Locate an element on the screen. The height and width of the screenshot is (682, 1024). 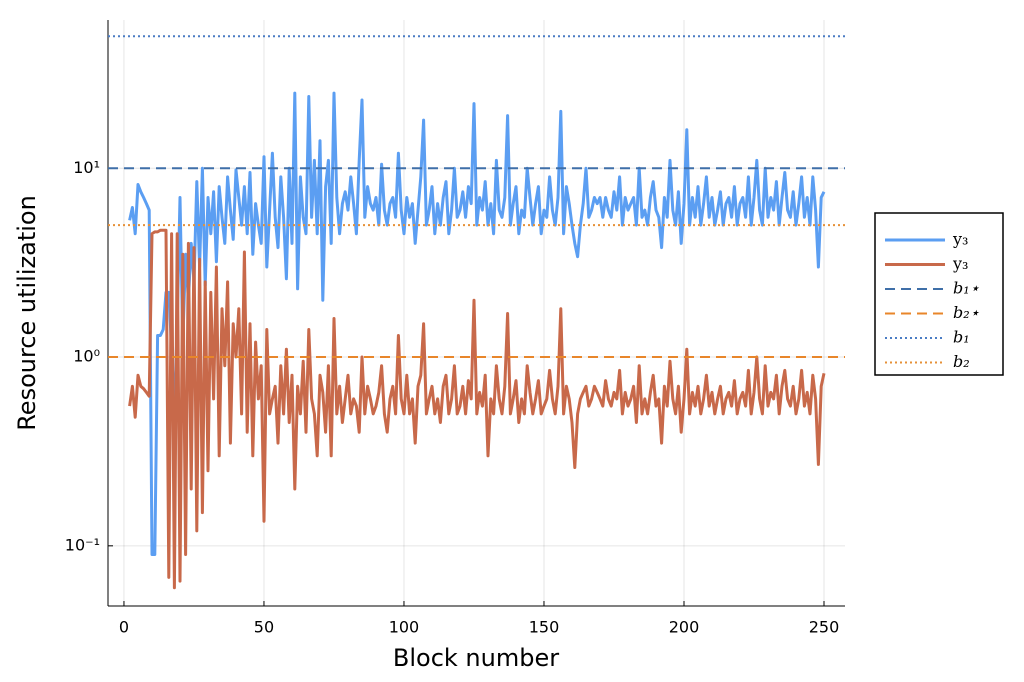
y-tick-label: 10¹ is located at coordinates (86, 167).